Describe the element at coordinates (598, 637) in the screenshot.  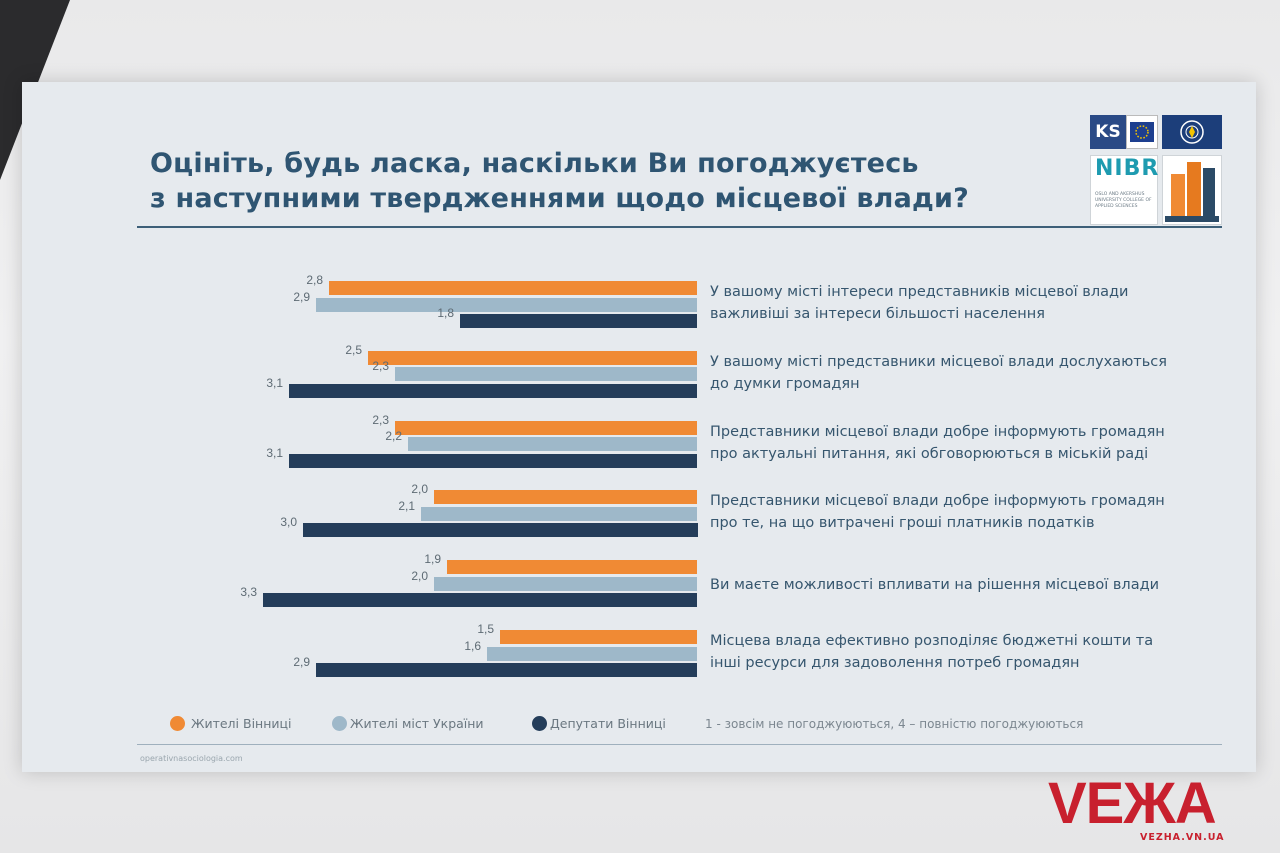
I see `bar-g6-s1` at that location.